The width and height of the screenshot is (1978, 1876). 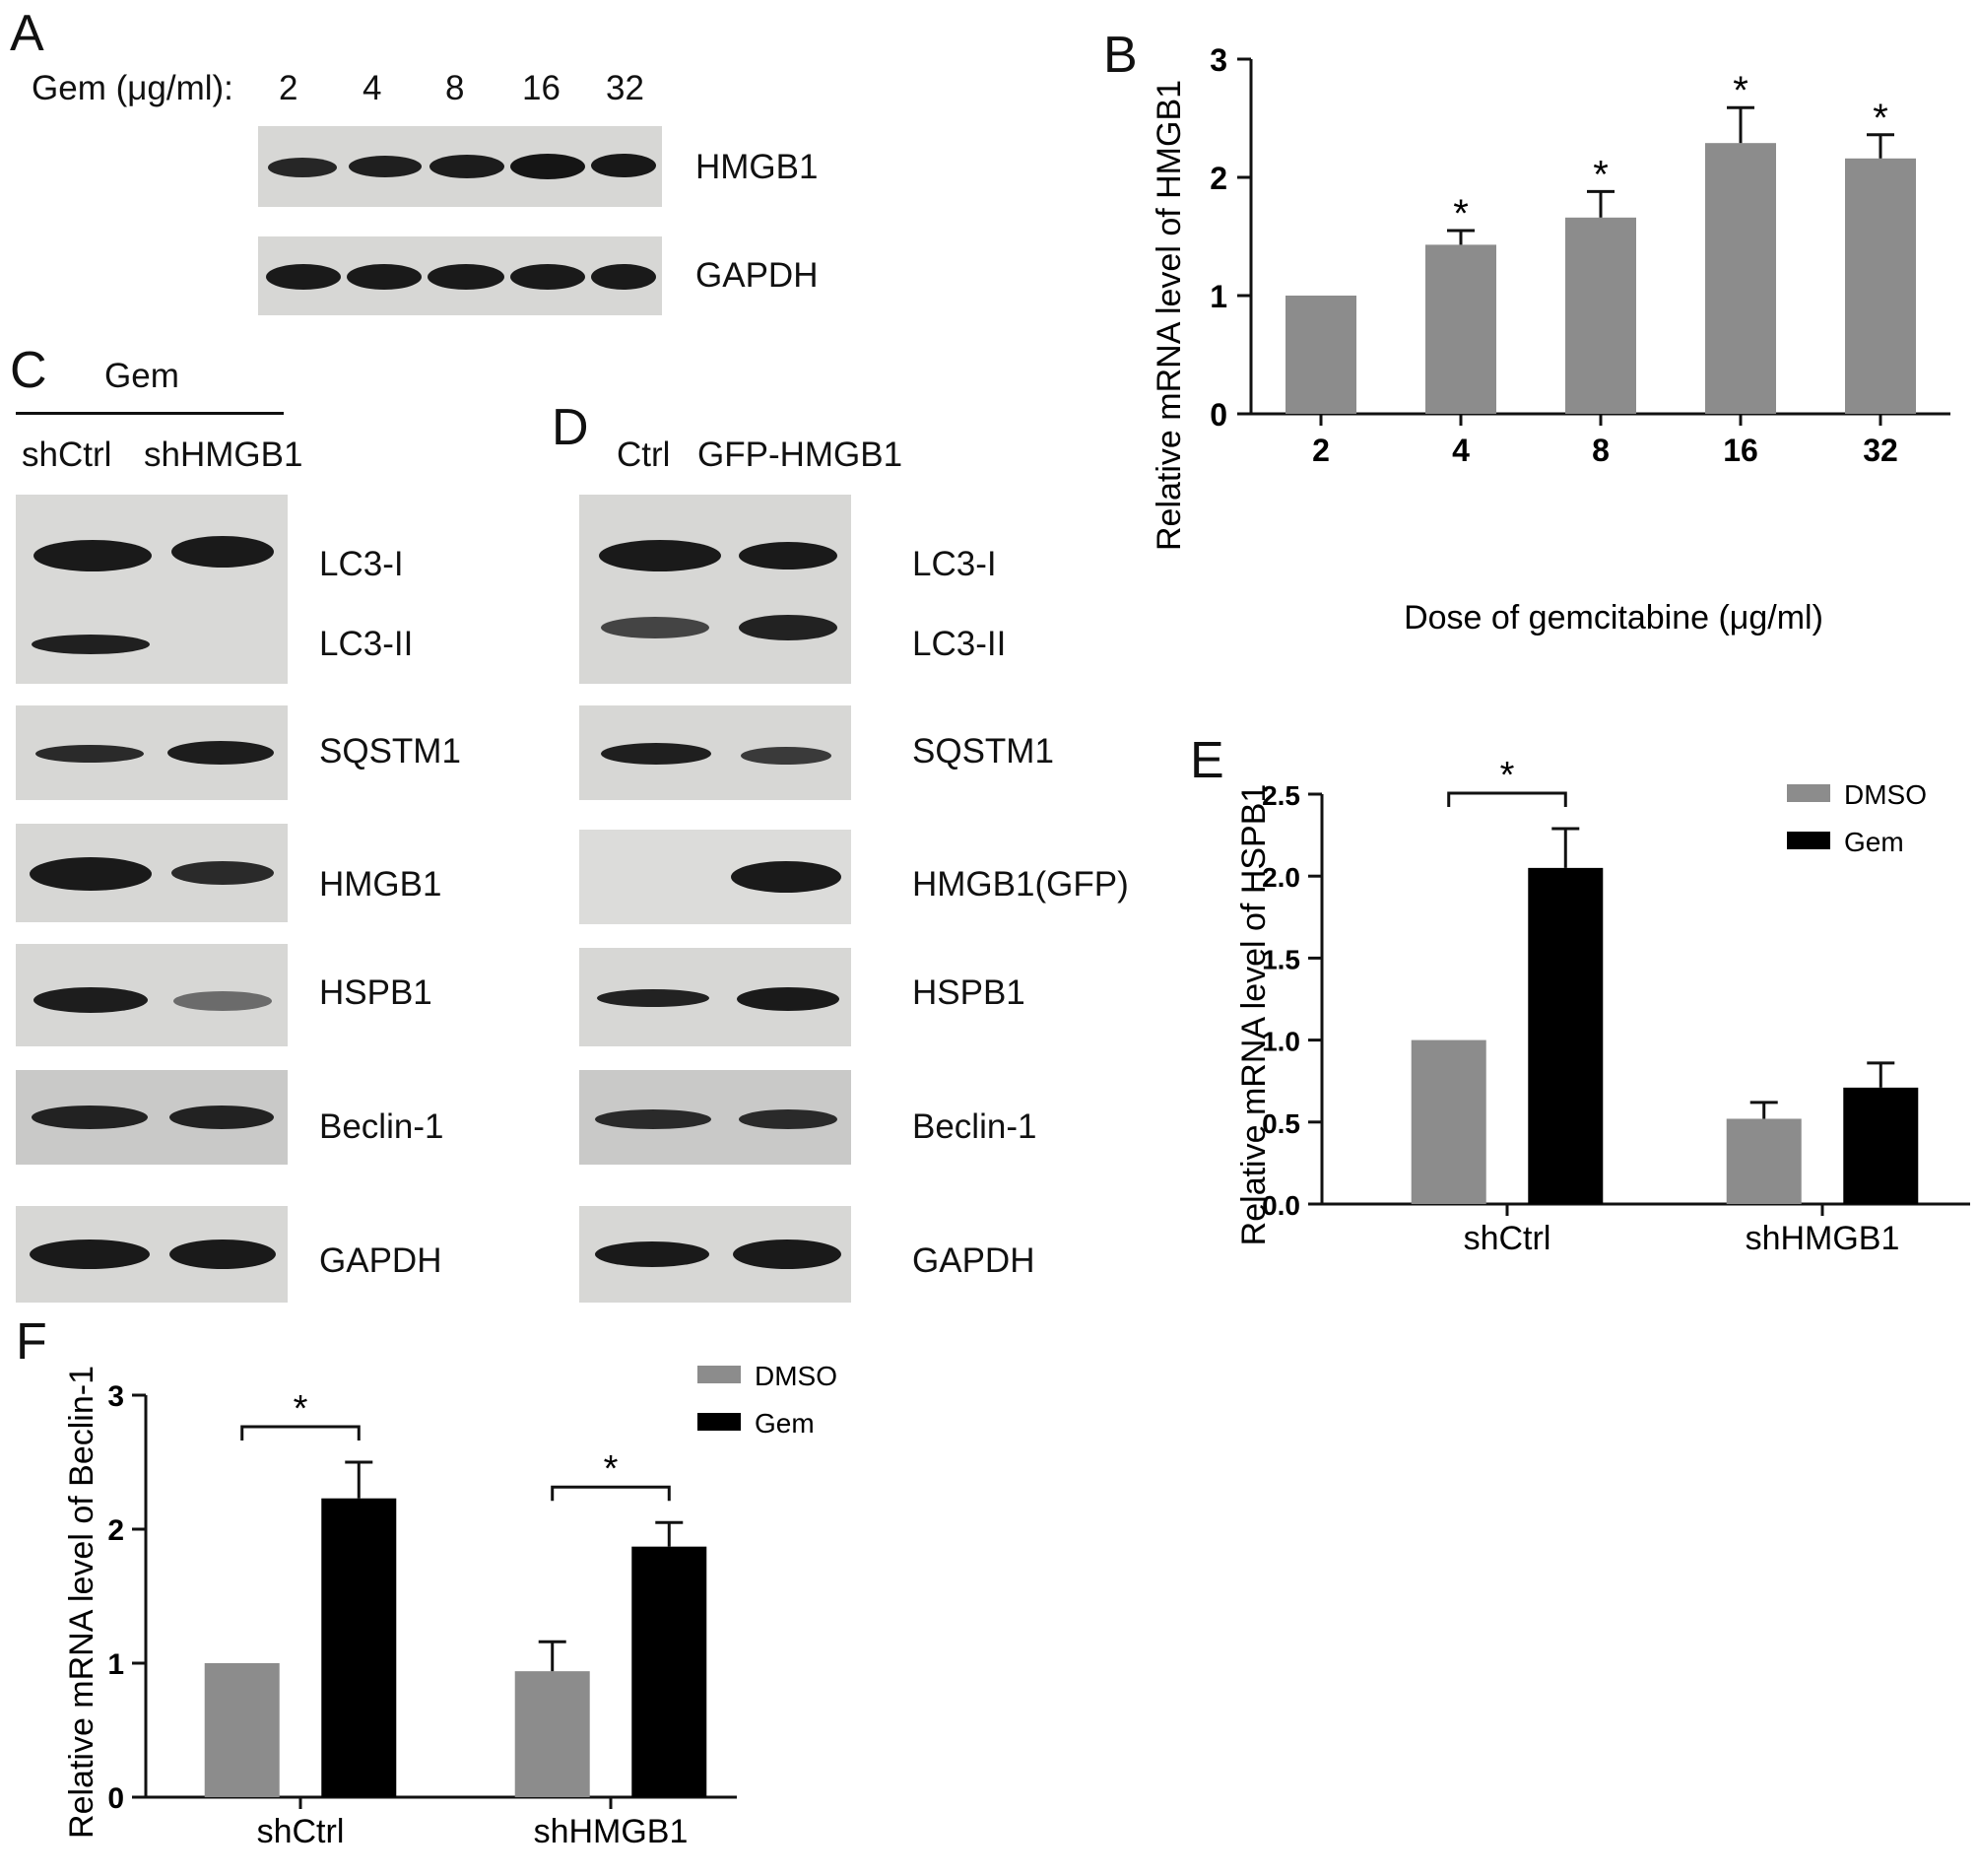 What do you see at coordinates (1281, 878) in the screenshot?
I see `y-tick-label: 2.0` at bounding box center [1281, 878].